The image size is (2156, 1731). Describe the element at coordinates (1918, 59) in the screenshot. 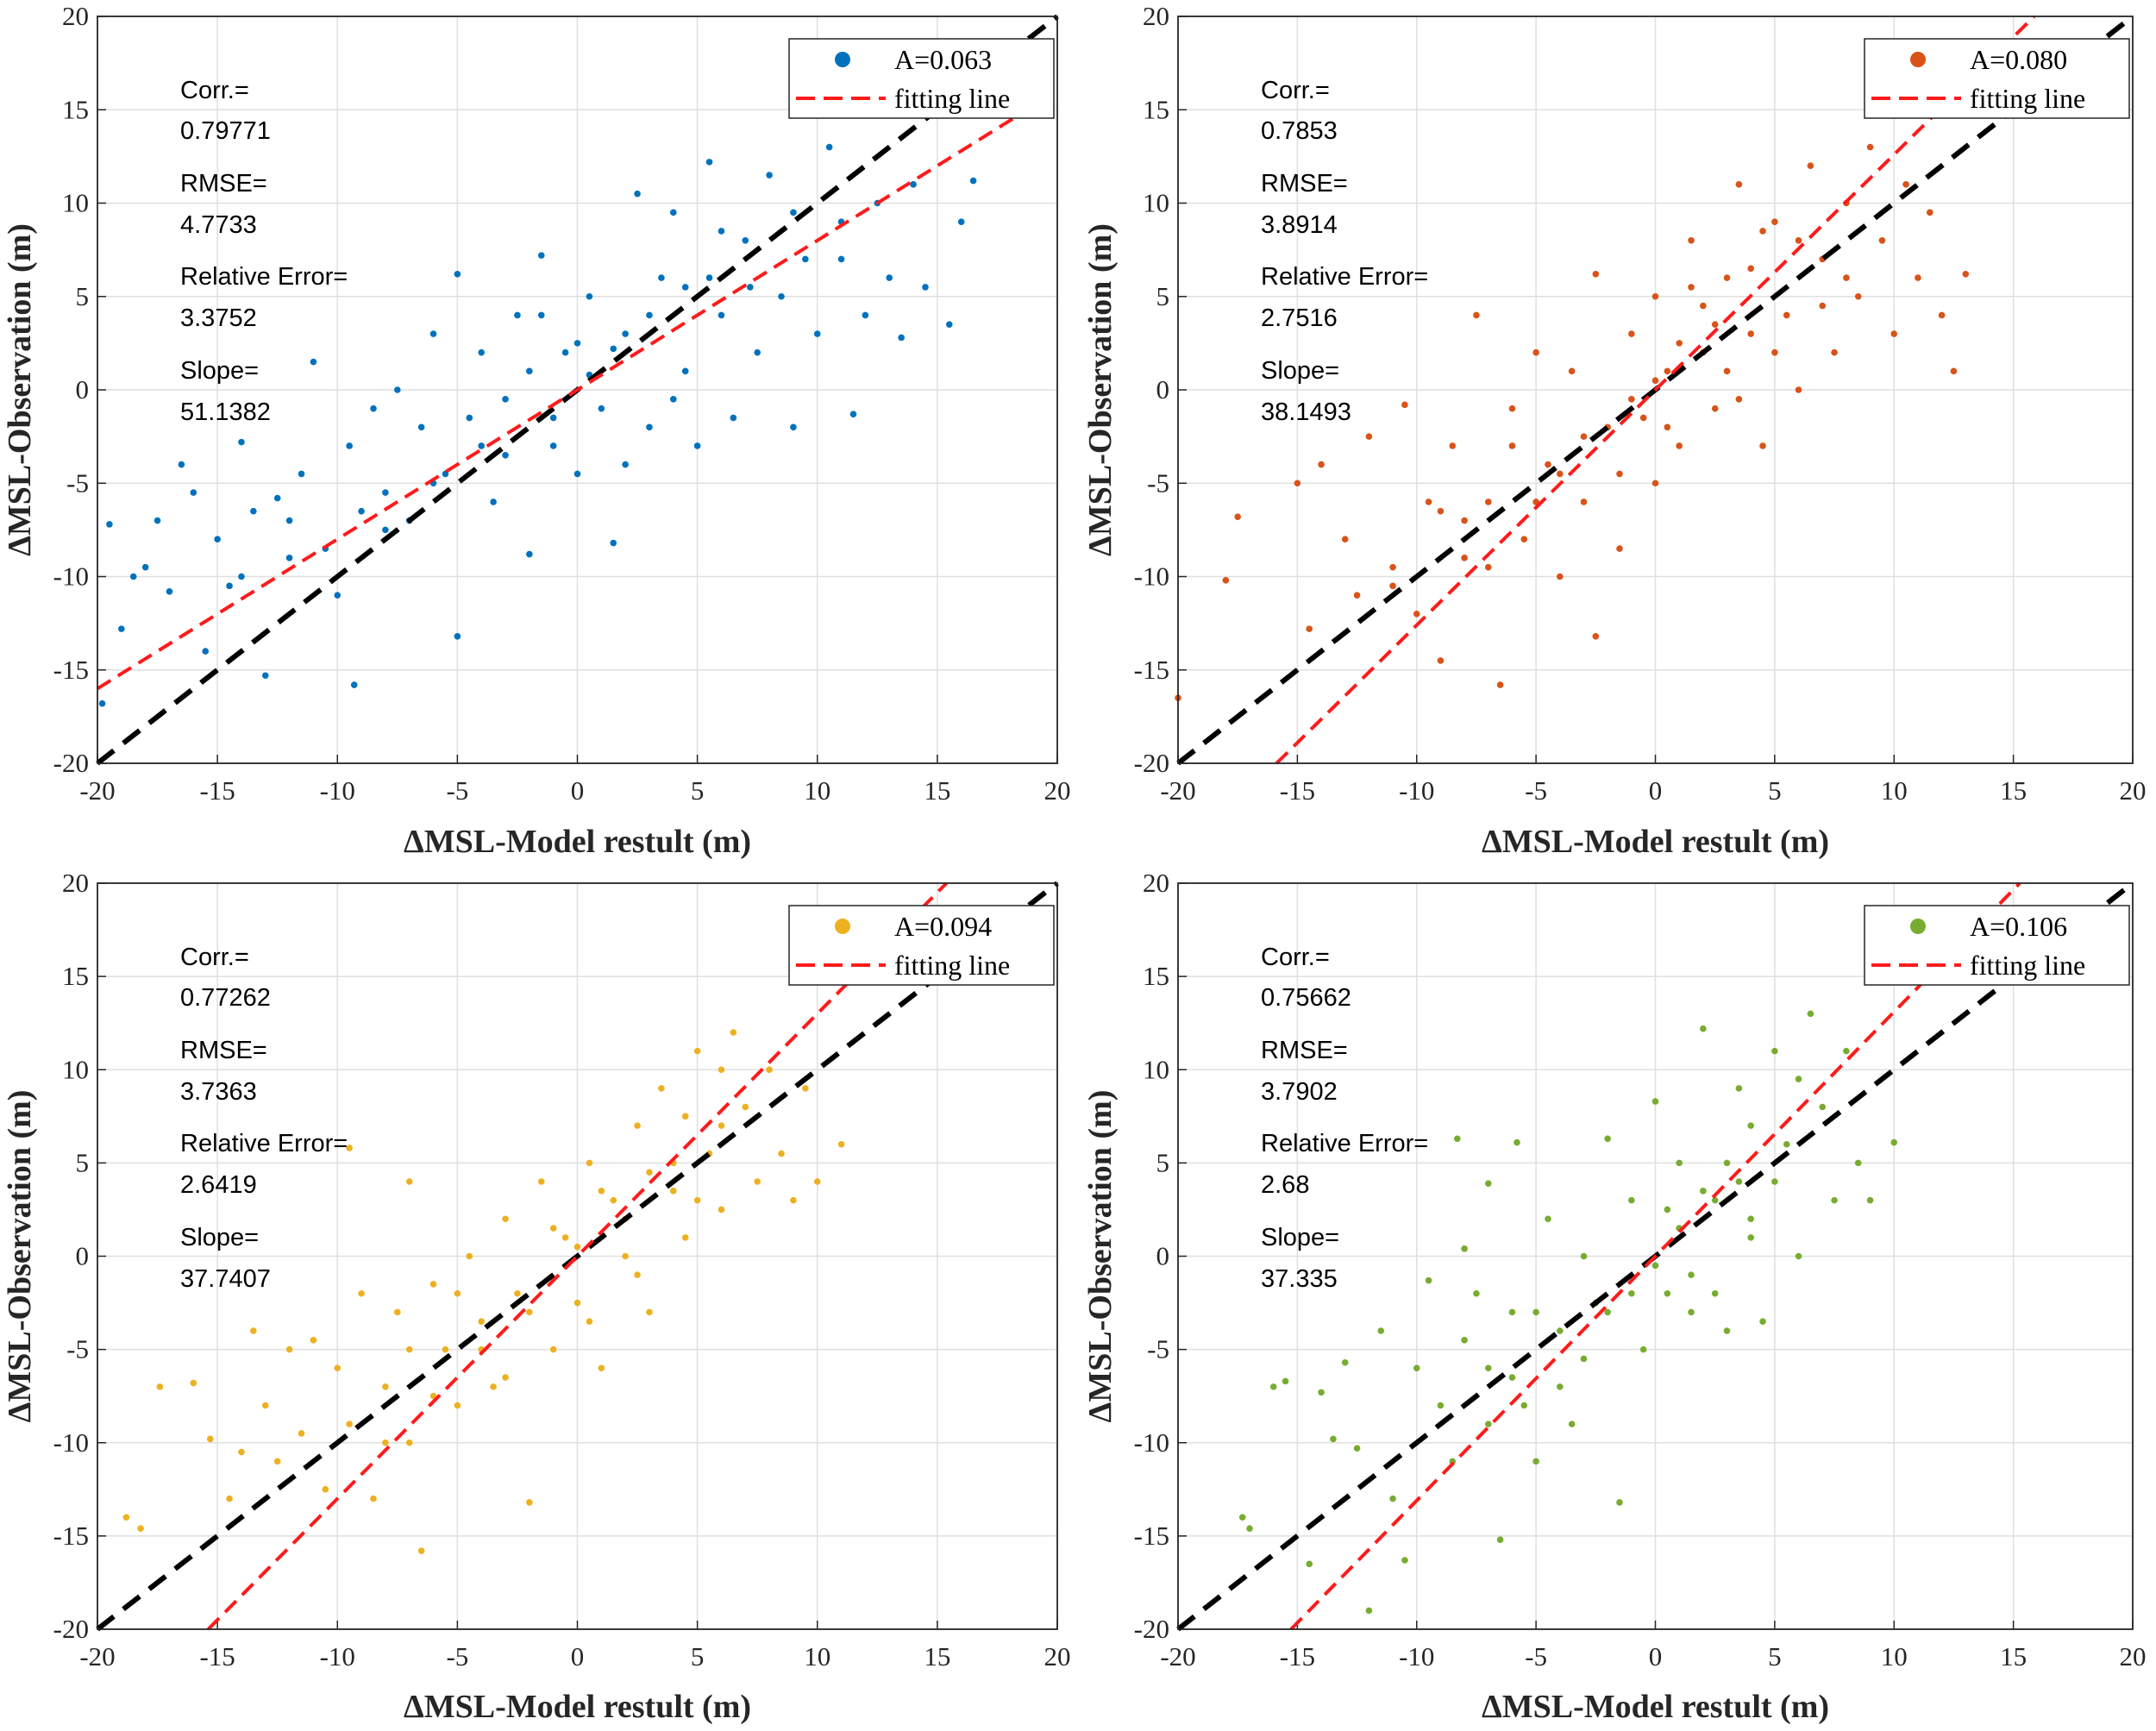

I see `legend-marker` at that location.